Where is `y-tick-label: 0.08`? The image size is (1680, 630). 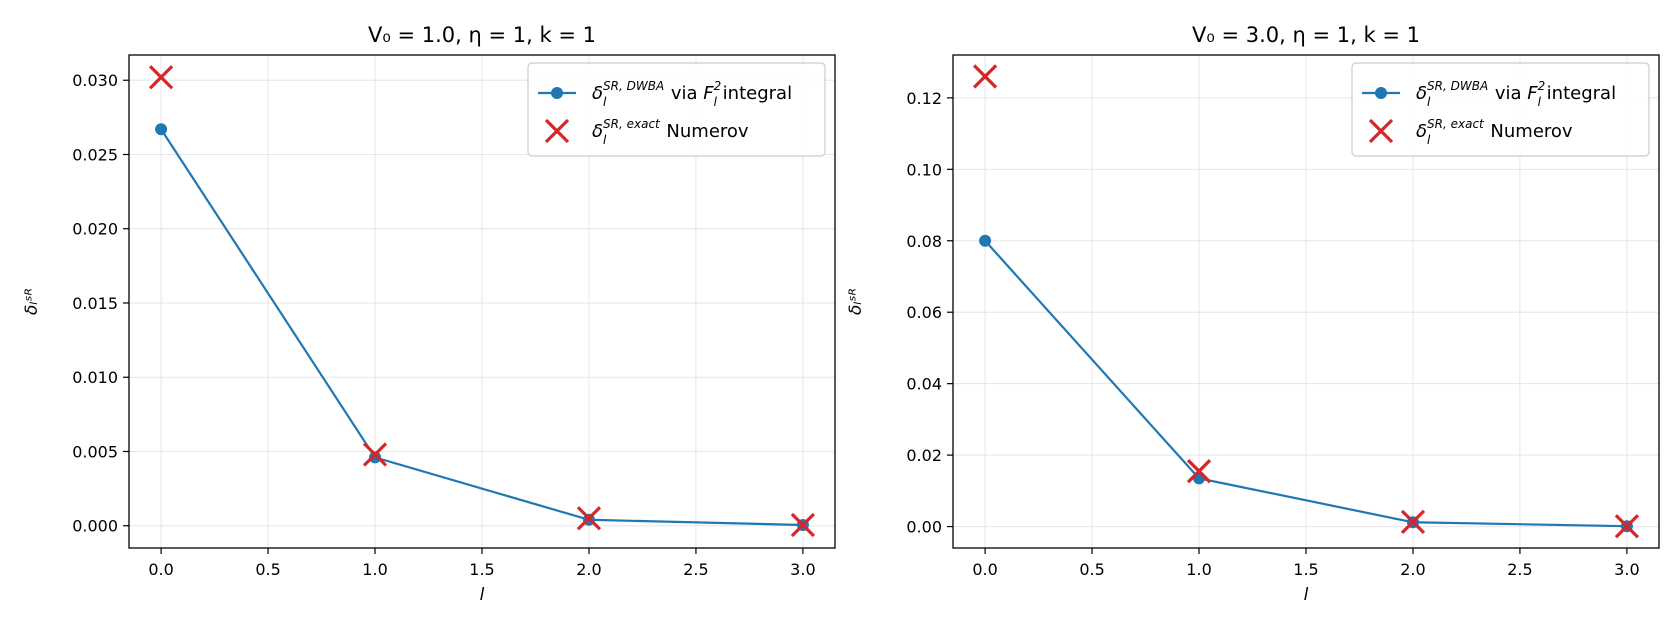 y-tick-label: 0.08 is located at coordinates (924, 241).